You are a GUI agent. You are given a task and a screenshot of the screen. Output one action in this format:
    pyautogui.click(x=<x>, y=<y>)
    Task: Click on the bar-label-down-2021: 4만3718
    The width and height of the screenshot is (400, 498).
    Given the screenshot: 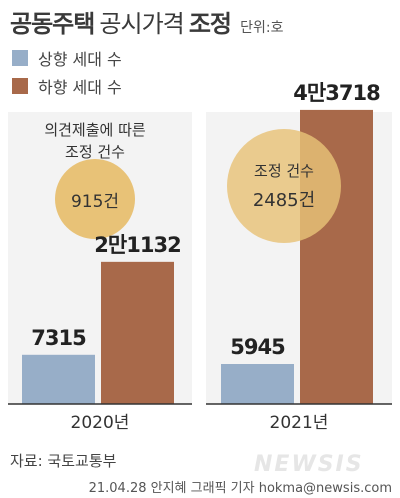 What is the action you would take?
    pyautogui.click(x=336, y=93)
    